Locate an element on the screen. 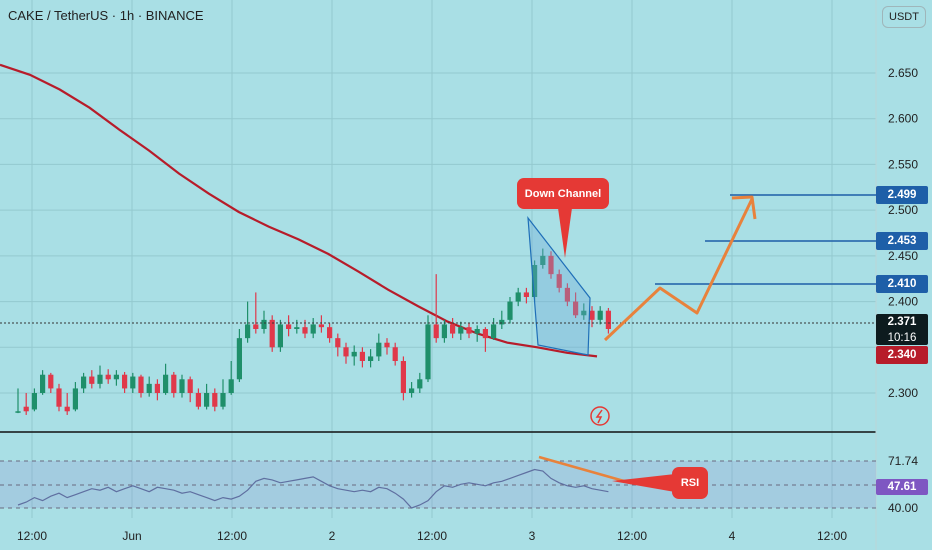 The width and height of the screenshot is (932, 550). down-channel-label: Down Channel is located at coordinates (563, 193).